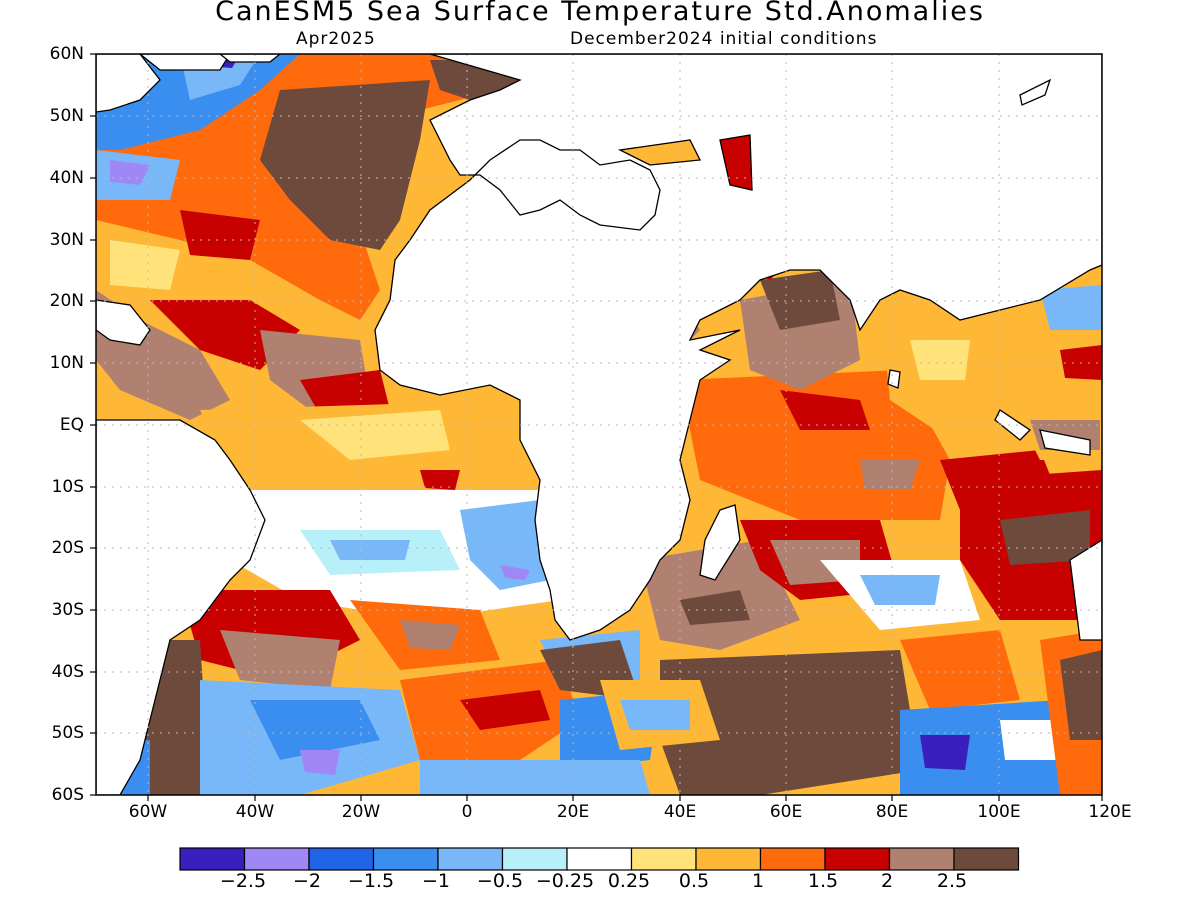 The image size is (1200, 900). Describe the element at coordinates (66, 116) in the screenshot. I see `lat-label: 50N` at that location.